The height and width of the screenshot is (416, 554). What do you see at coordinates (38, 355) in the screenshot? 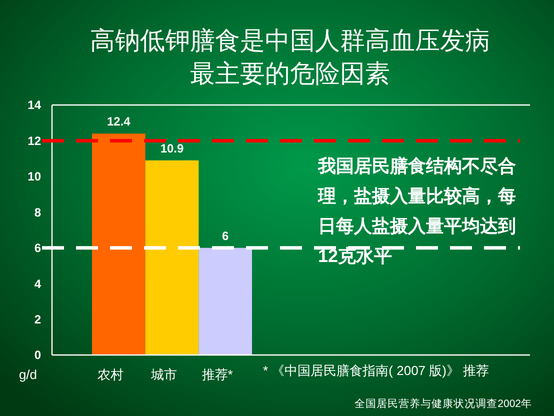
I see `y-tick-label: 0` at bounding box center [38, 355].